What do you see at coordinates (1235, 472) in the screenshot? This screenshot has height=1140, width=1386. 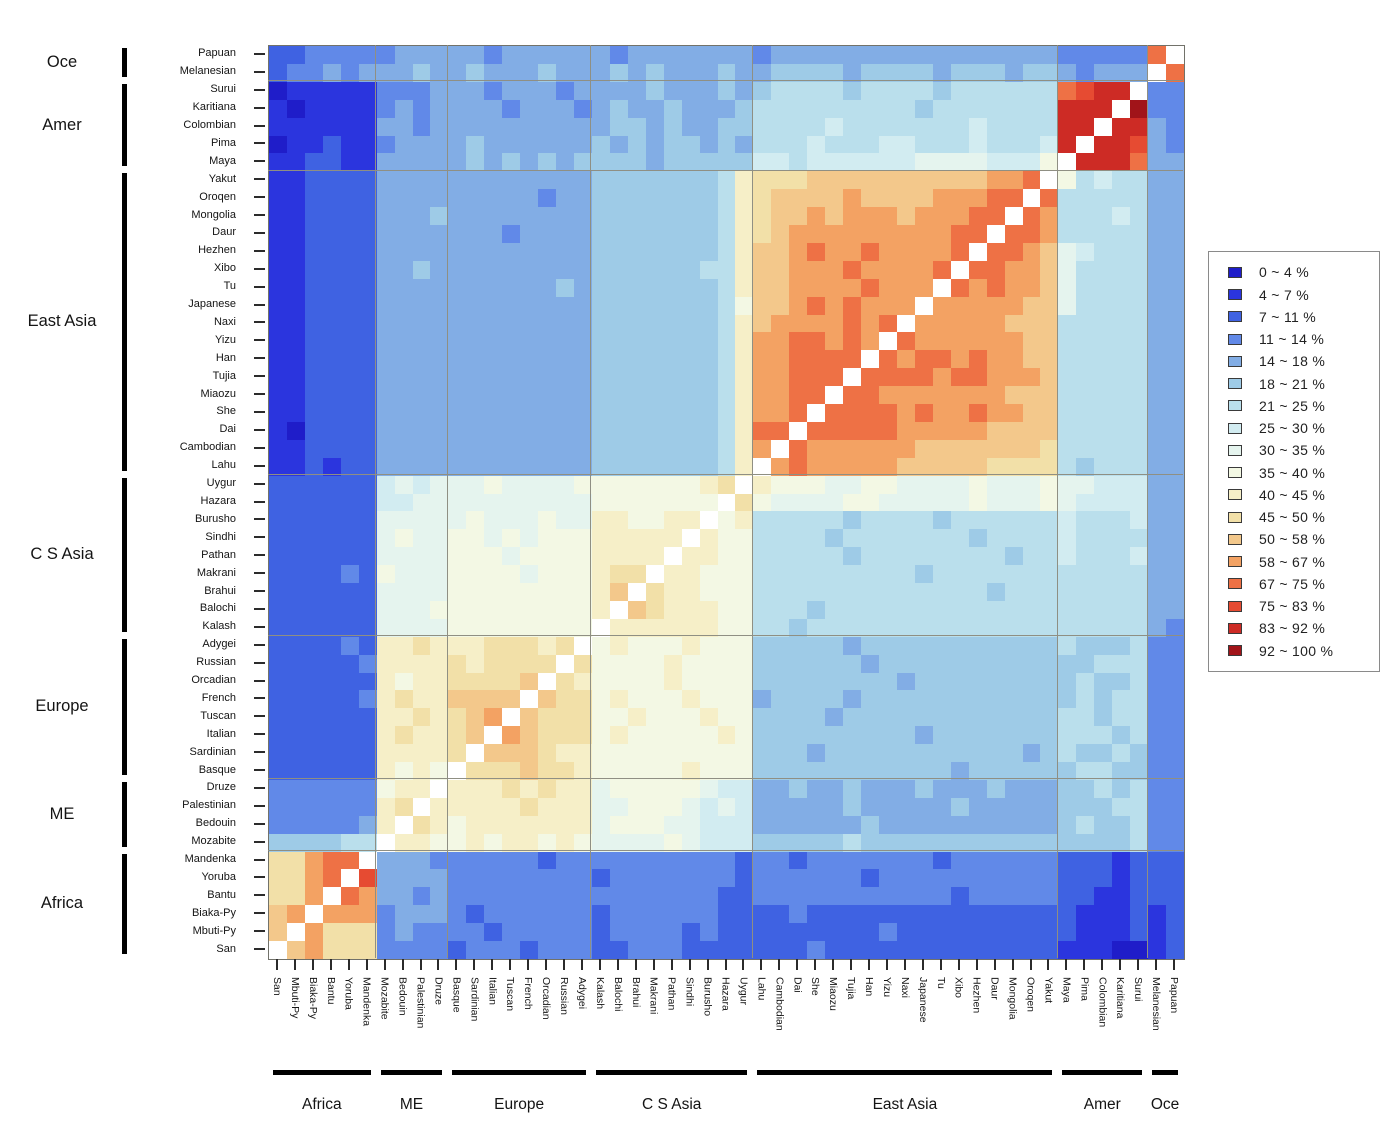 I see `legend-swatch` at bounding box center [1235, 472].